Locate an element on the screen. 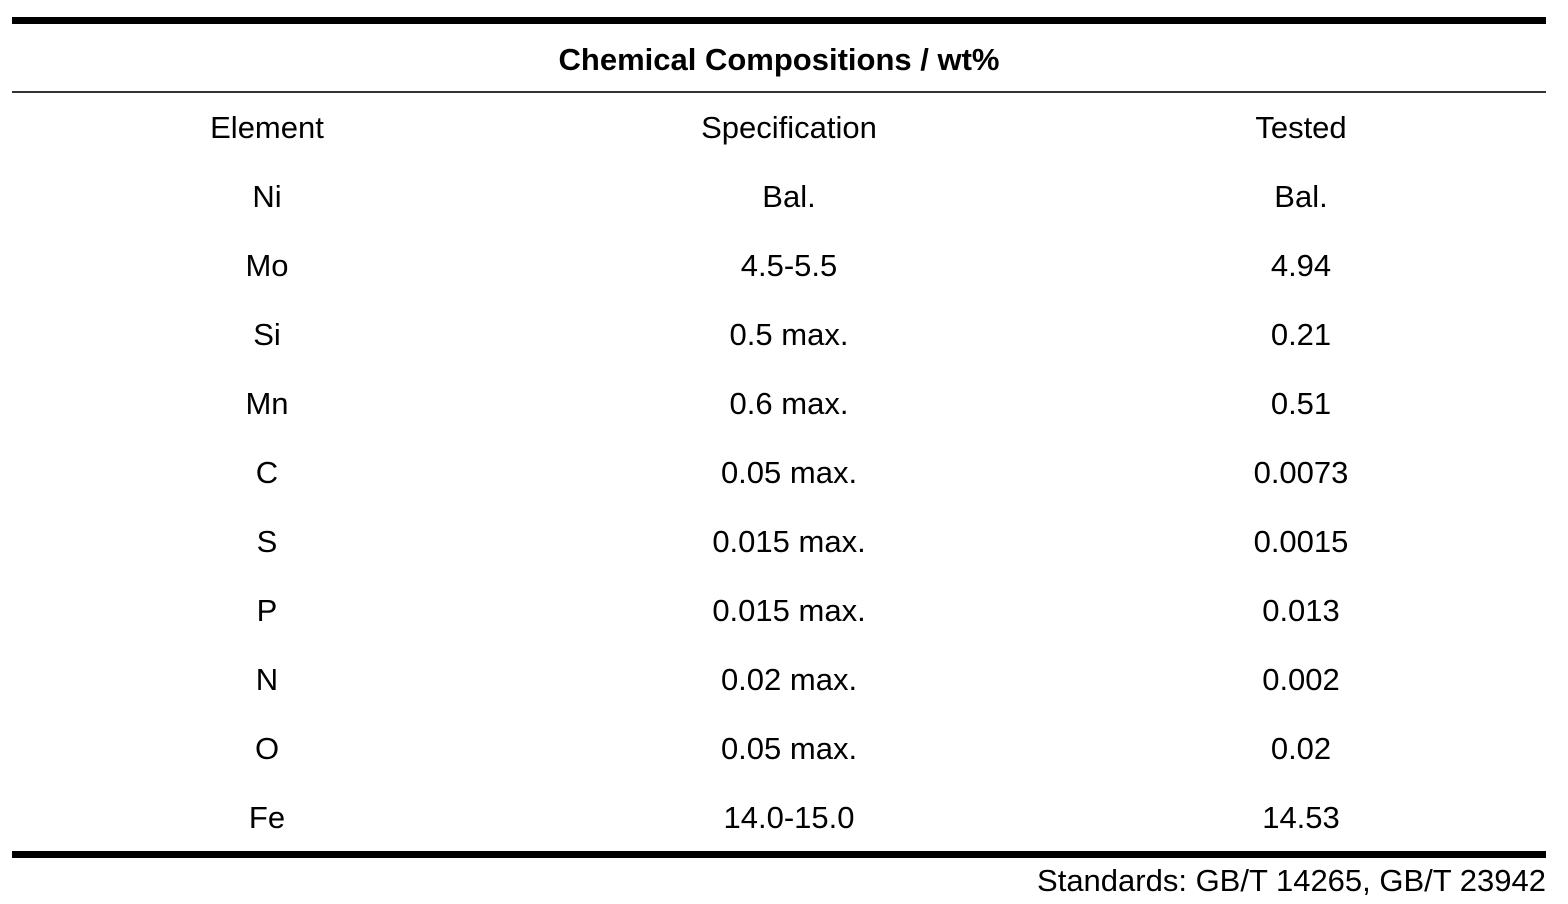  header-element: Element is located at coordinates (267, 127).